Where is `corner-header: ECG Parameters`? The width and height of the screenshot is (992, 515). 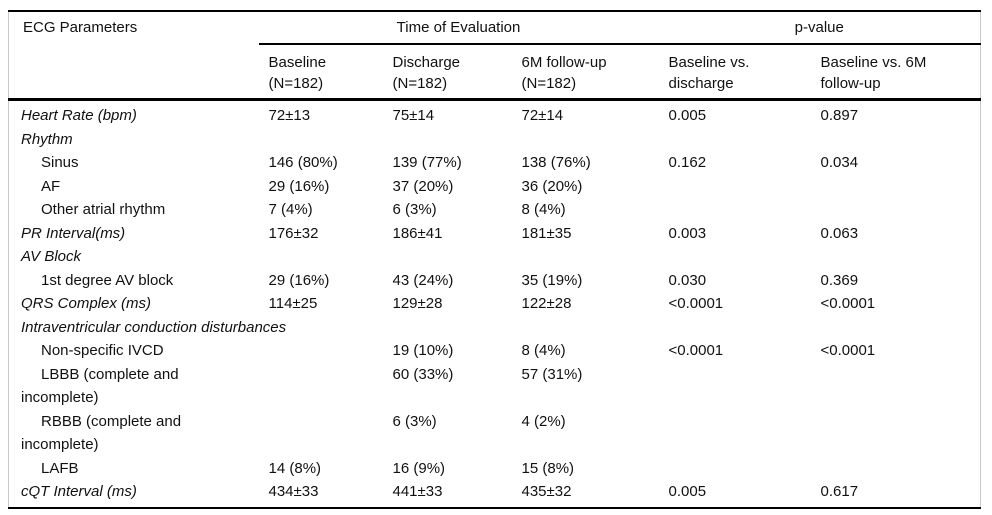
corner-header: ECG Parameters is located at coordinates (133, 56).